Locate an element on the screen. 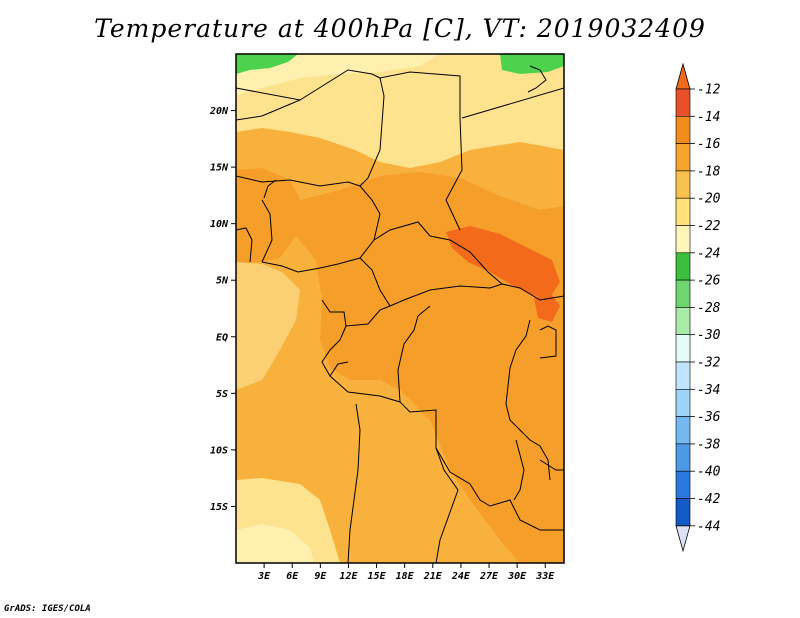 This screenshot has height=618, width=800. colorbar-label: -24 is located at coordinates (708, 253).